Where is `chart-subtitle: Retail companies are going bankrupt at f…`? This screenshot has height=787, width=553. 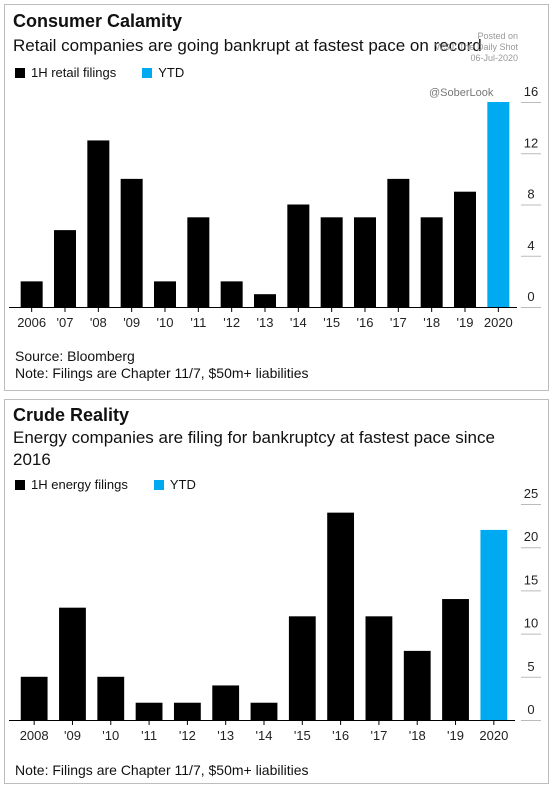 chart-subtitle: Retail companies are going bankrupt at f… is located at coordinates (247, 45).